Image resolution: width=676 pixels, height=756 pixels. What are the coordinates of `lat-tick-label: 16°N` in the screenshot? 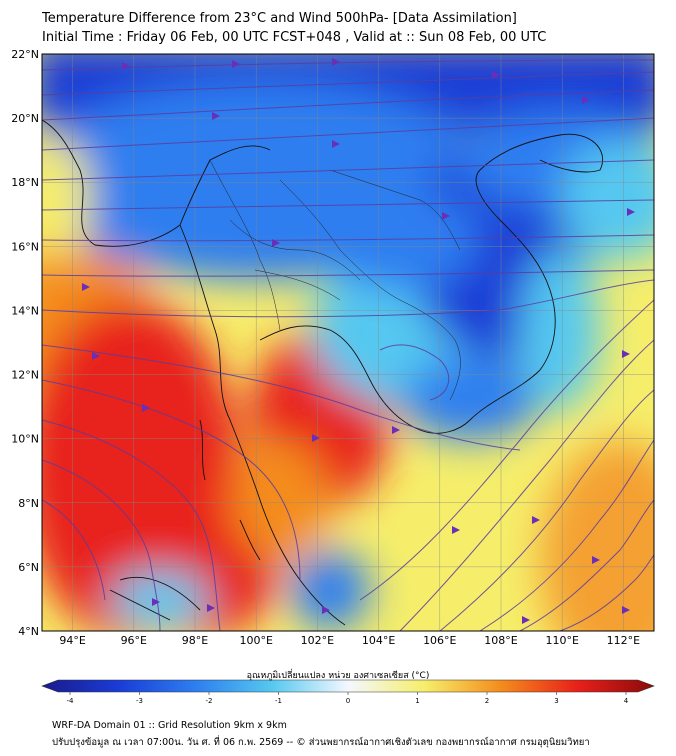 It's located at (25, 246).